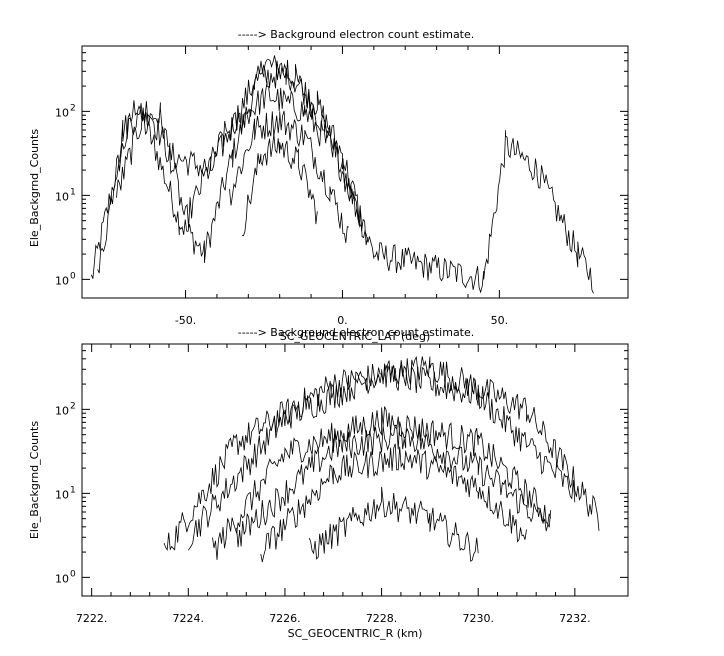 This screenshot has height=656, width=724. I want to click on x-axis-label: SC_GEOCENTRIC_R (km), so click(355, 633).